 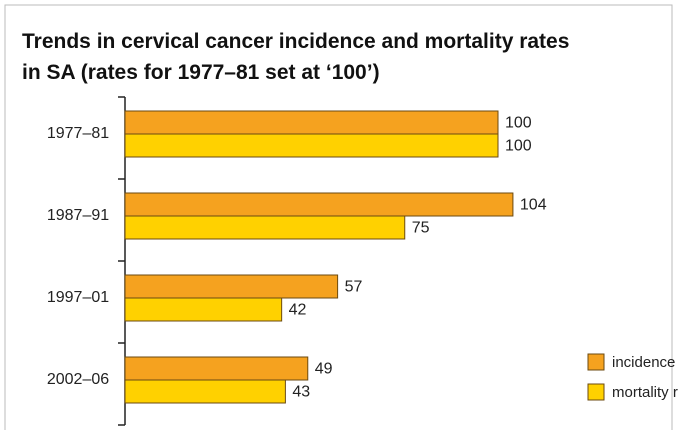 I want to click on category-label: 2002–06, so click(x=78, y=379).